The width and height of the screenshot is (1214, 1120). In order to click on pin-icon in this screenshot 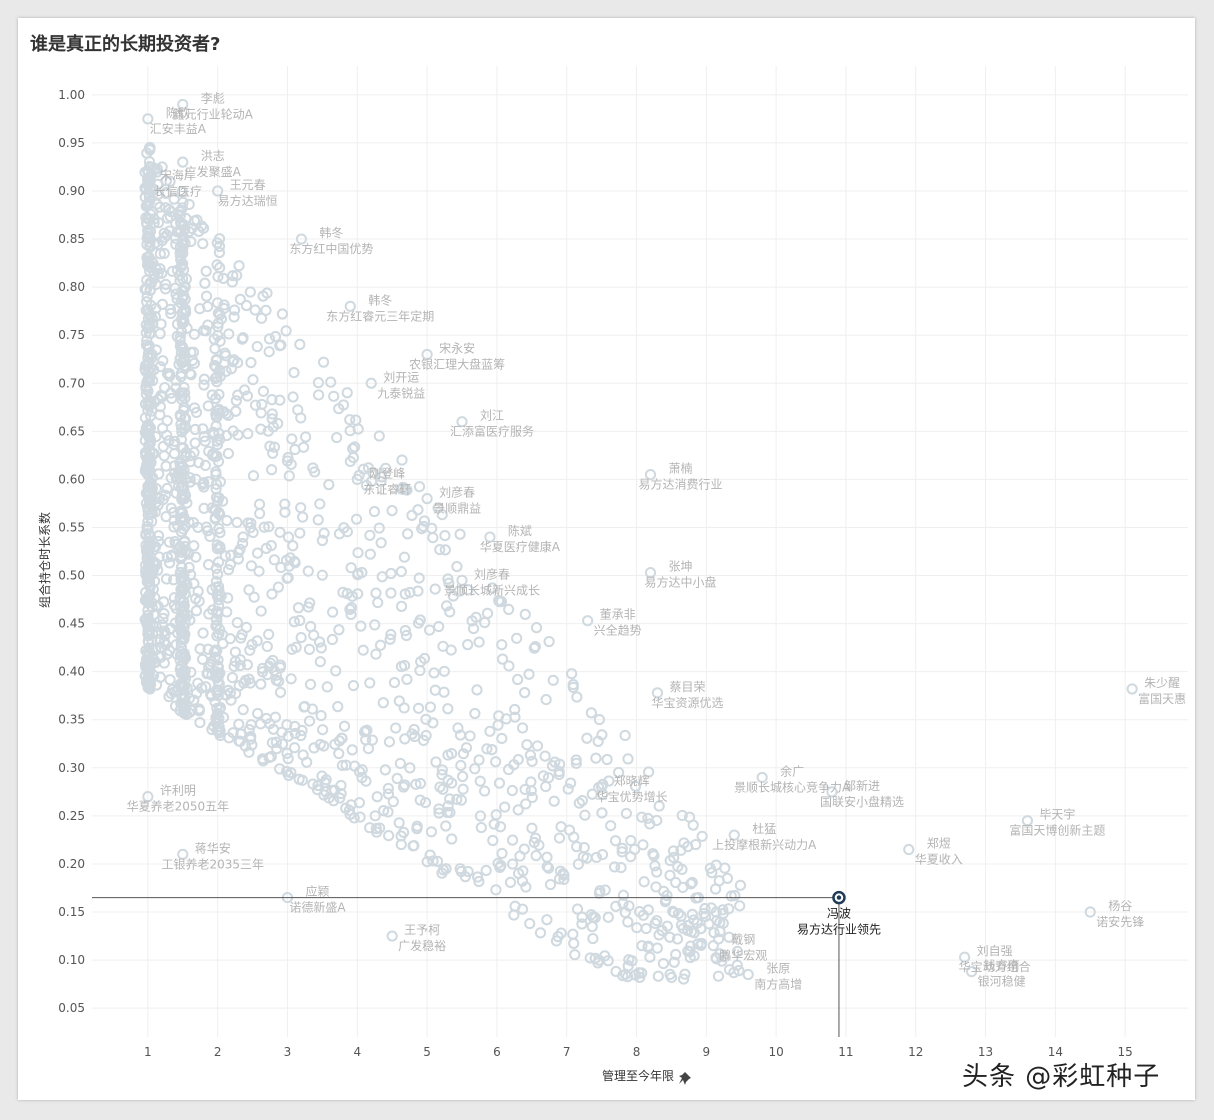, I will do `click(685, 1078)`.